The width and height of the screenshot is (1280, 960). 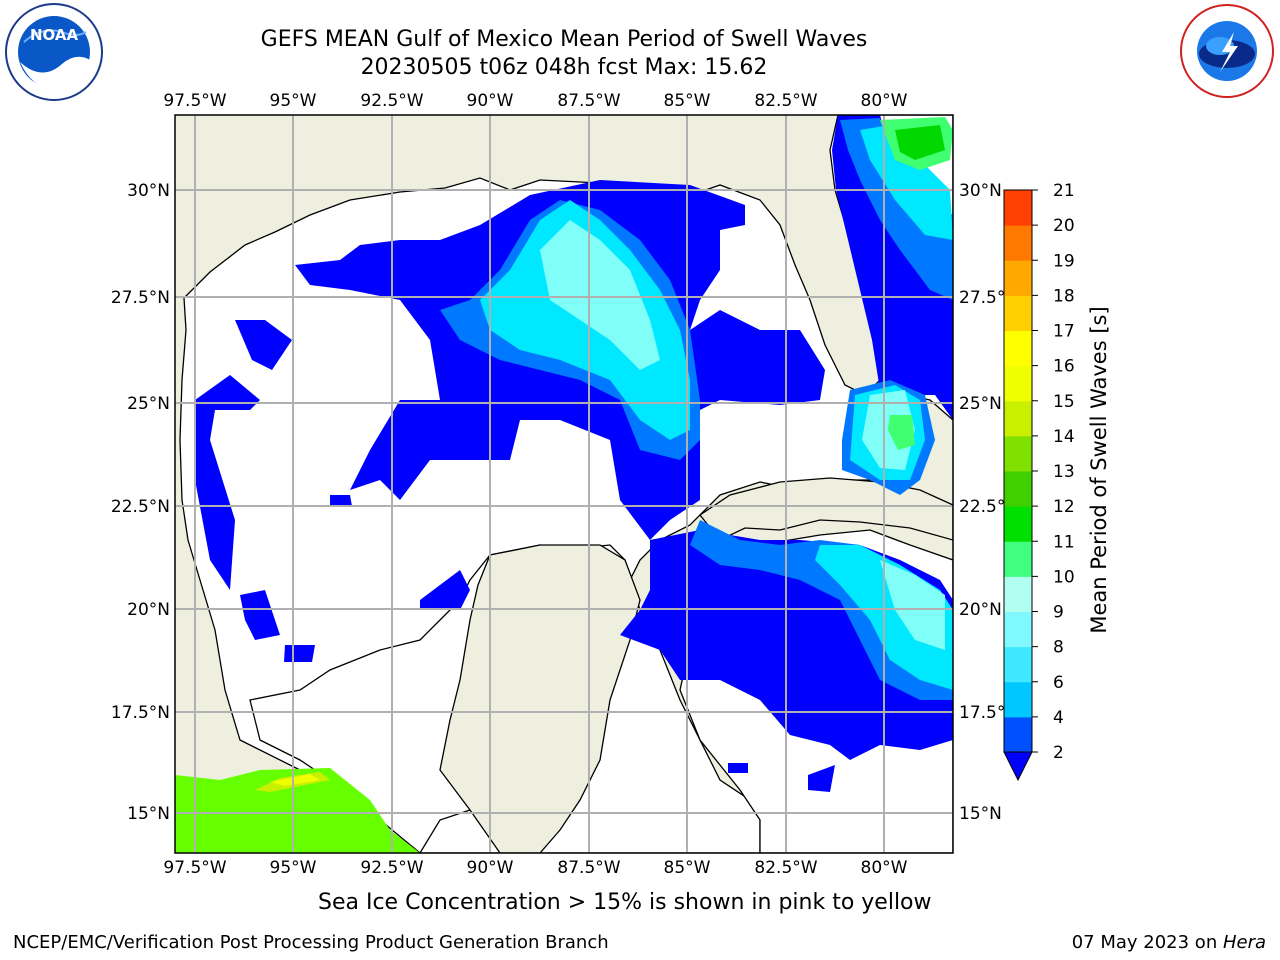 What do you see at coordinates (1058, 718) in the screenshot?
I see `colorbar-tick-label: 4` at bounding box center [1058, 718].